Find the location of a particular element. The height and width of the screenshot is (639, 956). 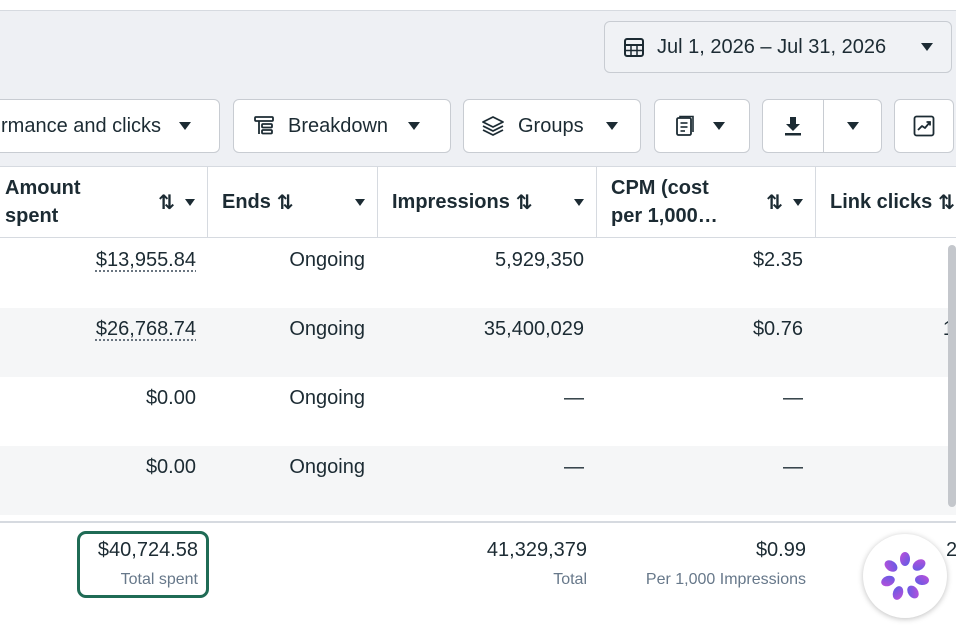

total-impressions-label: Total is located at coordinates (570, 579).